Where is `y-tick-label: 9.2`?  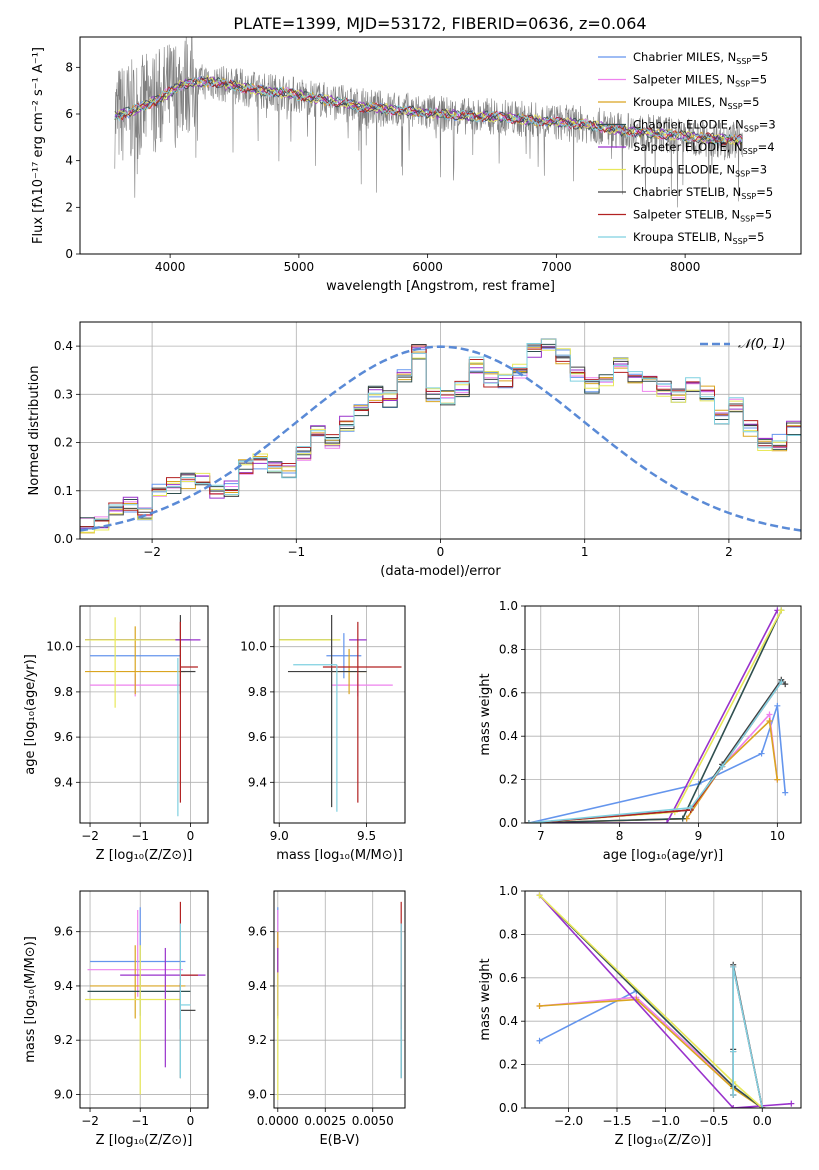
y-tick-label: 9.2 is located at coordinates (257, 1040).